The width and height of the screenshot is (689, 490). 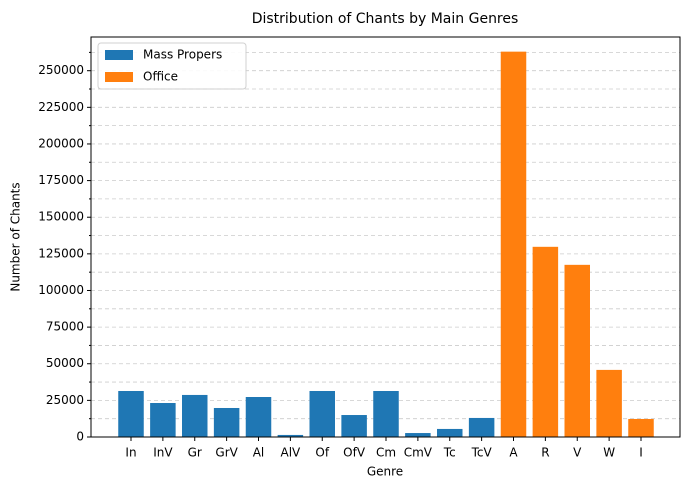 What do you see at coordinates (449, 453) in the screenshot?
I see `x-tick-label: Tc` at bounding box center [449, 453].